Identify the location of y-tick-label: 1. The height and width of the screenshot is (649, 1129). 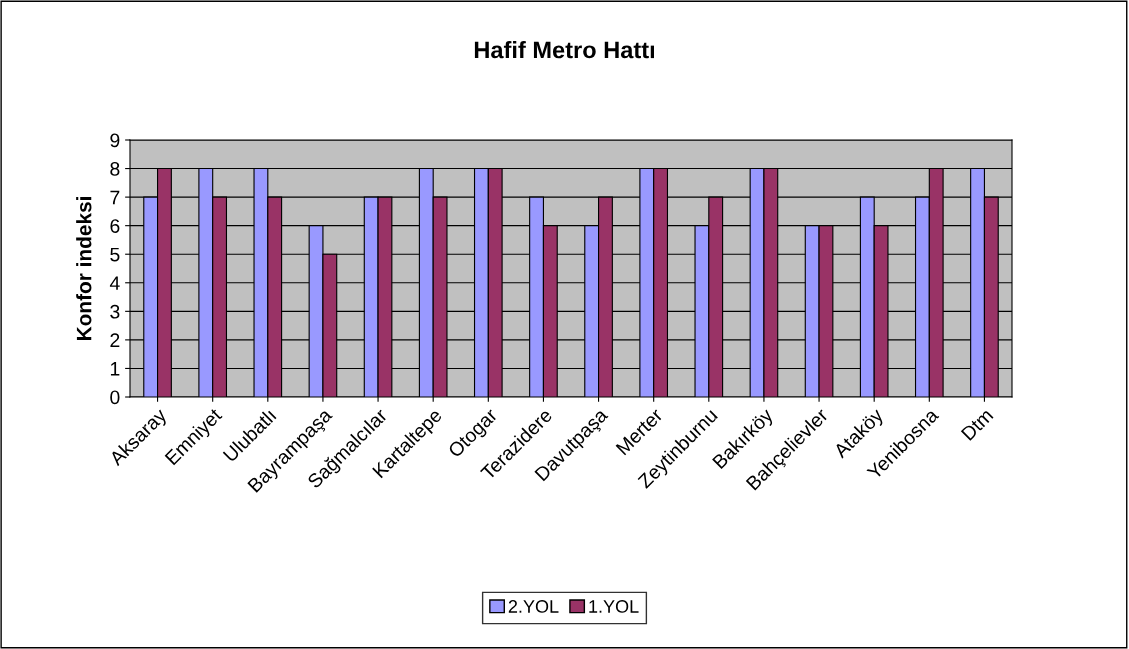
(115, 369).